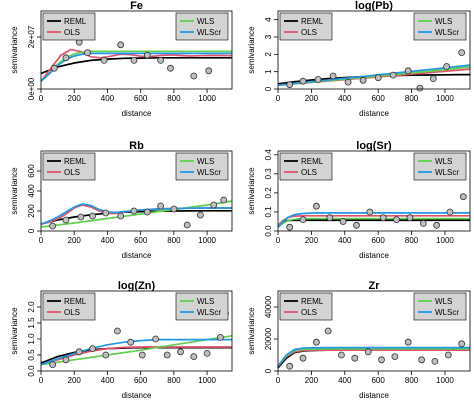 The height and width of the screenshot is (413, 474). What do you see at coordinates (31, 36) in the screenshot?
I see `y-tick-label: 2e+07` at bounding box center [31, 36].